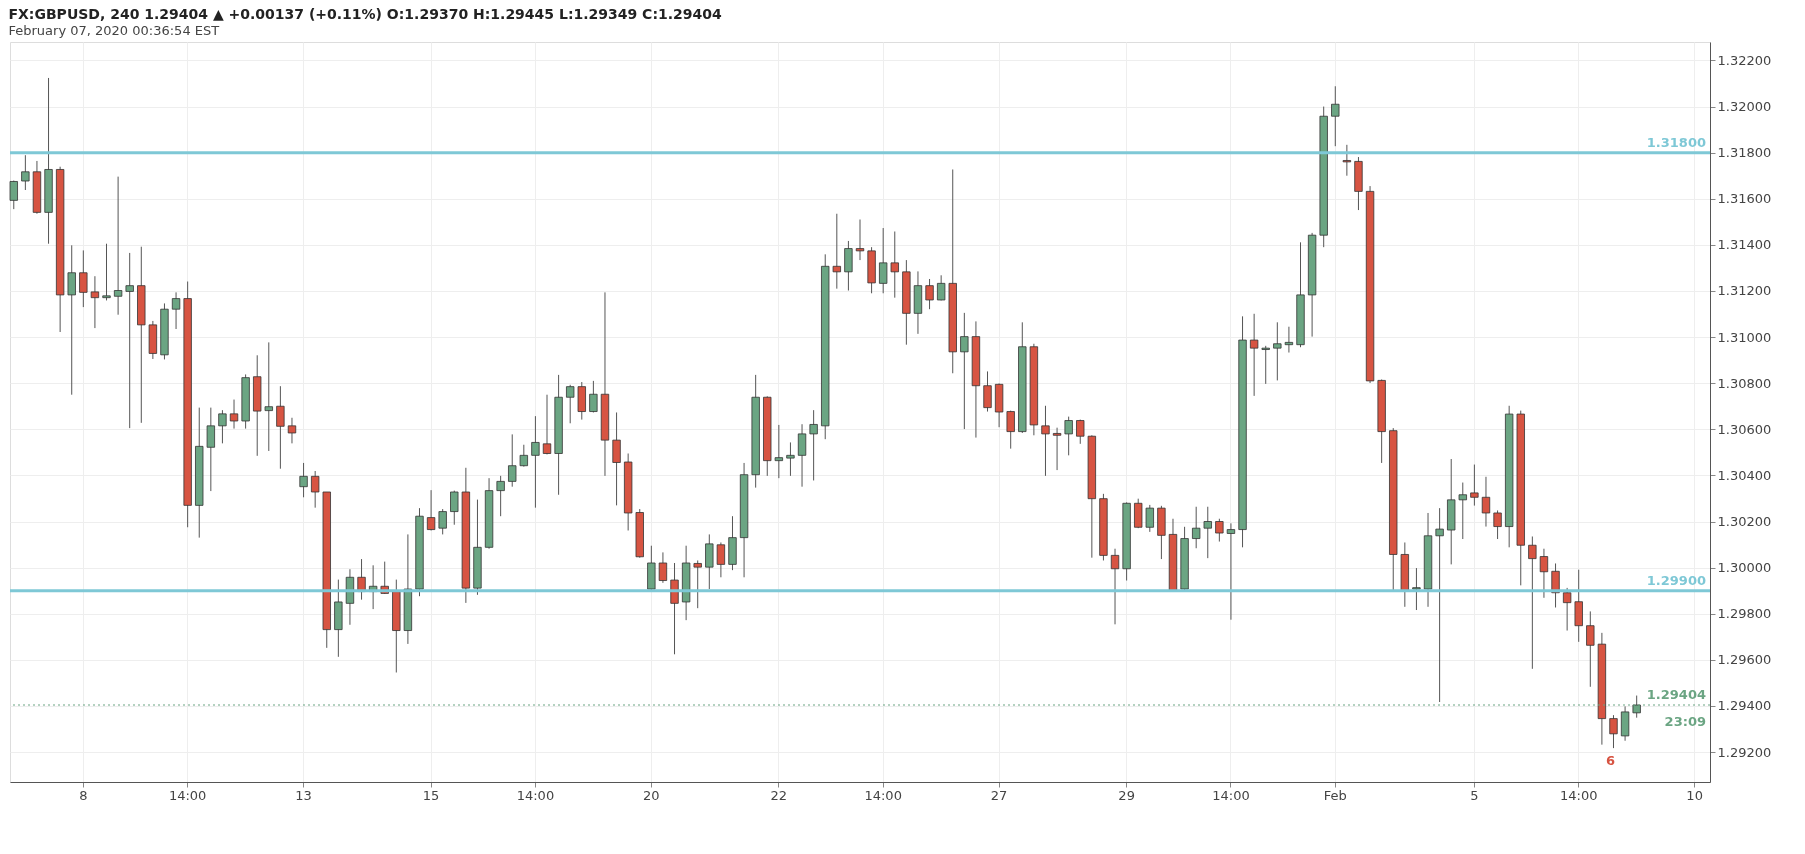  I want to click on y-tick-label: 1.32000, so click(1744, 107).